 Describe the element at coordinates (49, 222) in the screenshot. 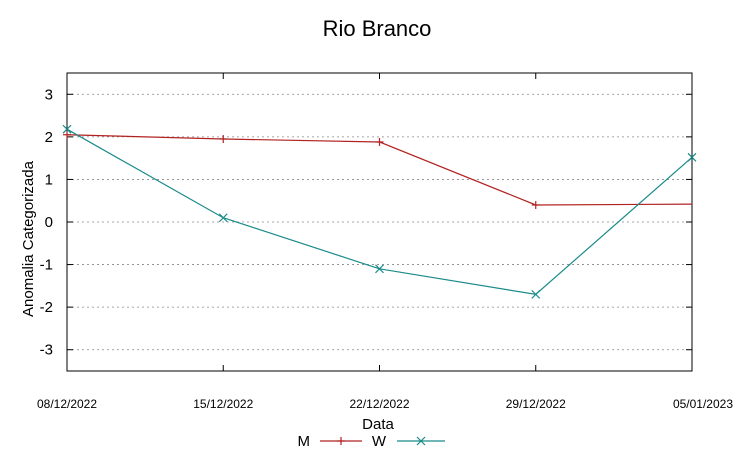

I see `y-tick-label: 0` at that location.